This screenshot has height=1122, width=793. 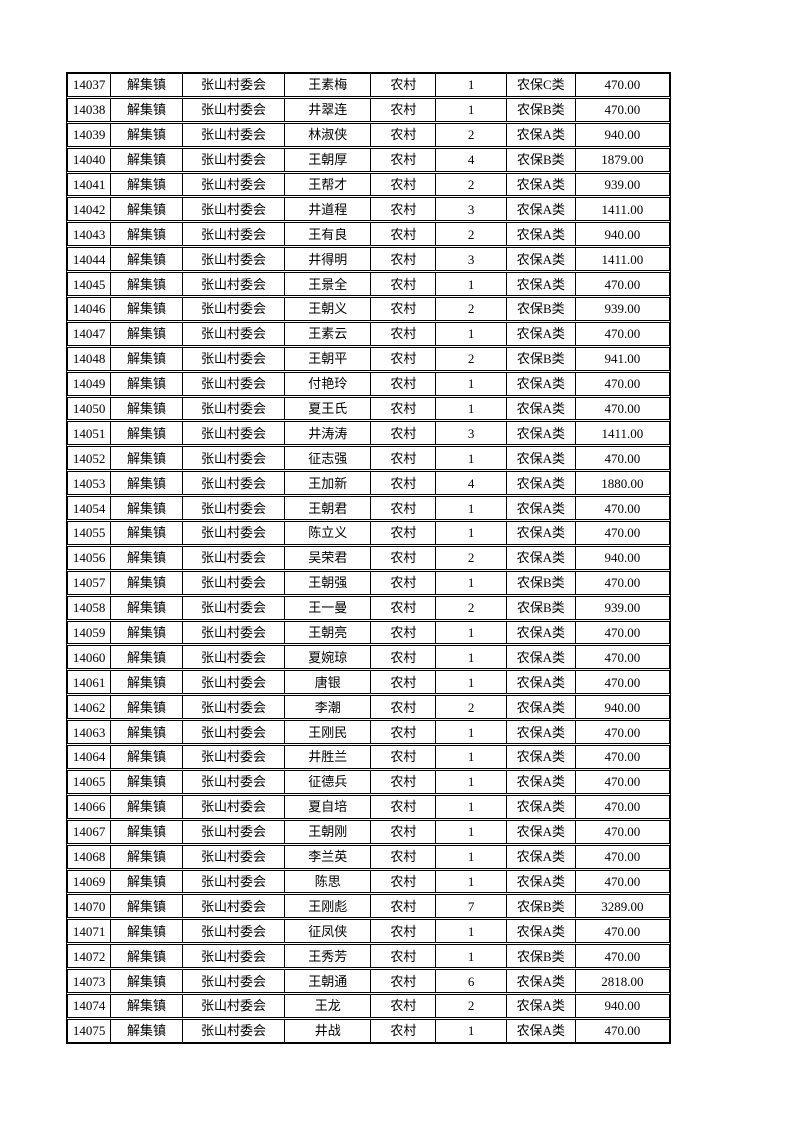 I want to click on table-row: 14055 解集镇 张山村委会 陈立义 农村 1 农保A类 470.00, so click(x=368, y=533).